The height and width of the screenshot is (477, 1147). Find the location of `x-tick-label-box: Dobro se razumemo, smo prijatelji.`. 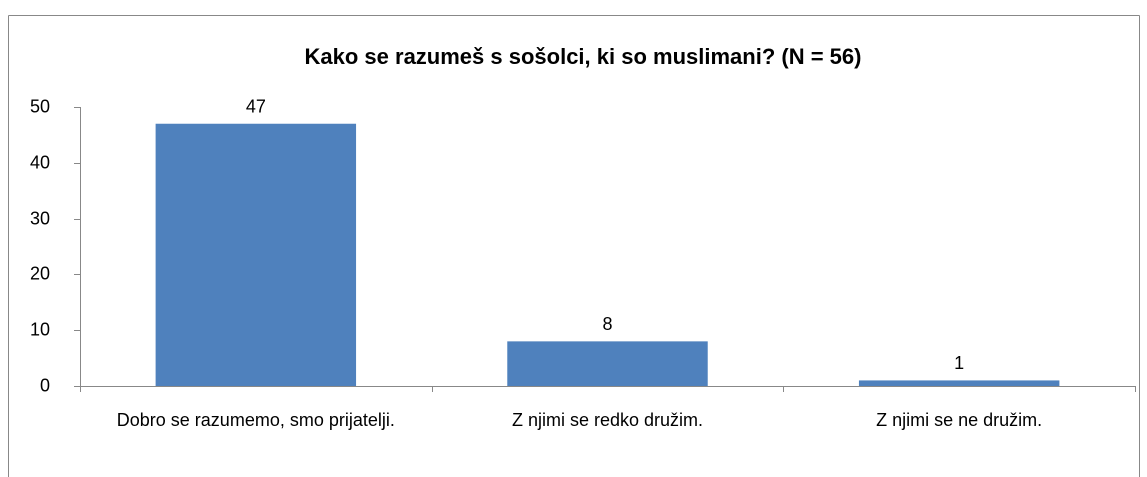

x-tick-label-box: Dobro se razumemo, smo prijatelji. is located at coordinates (255, 420).